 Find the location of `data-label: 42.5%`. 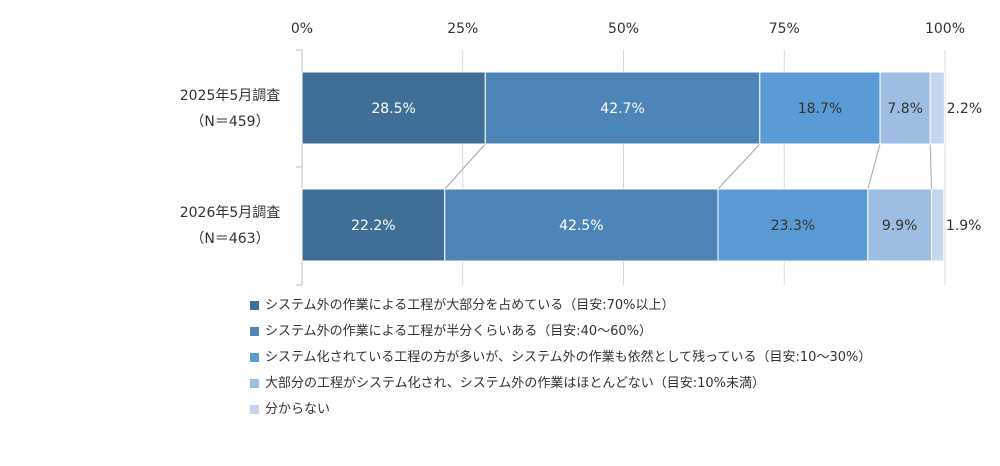

data-label: 42.5% is located at coordinates (581, 226).